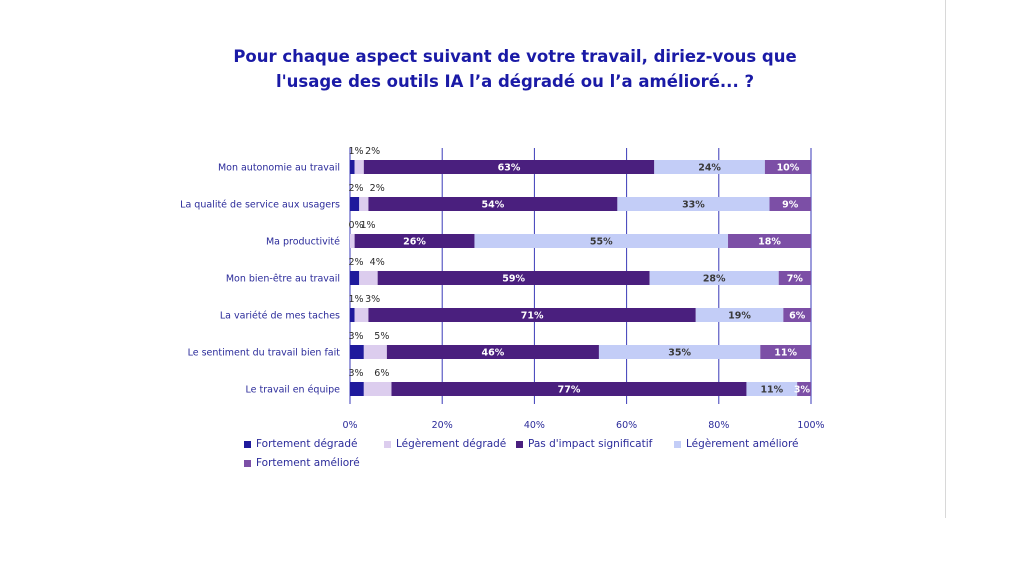 Image resolution: width=1024 pixels, height=576 pixels. What do you see at coordinates (293, 390) in the screenshot?
I see `category-label: Le travail en équipe` at bounding box center [293, 390].